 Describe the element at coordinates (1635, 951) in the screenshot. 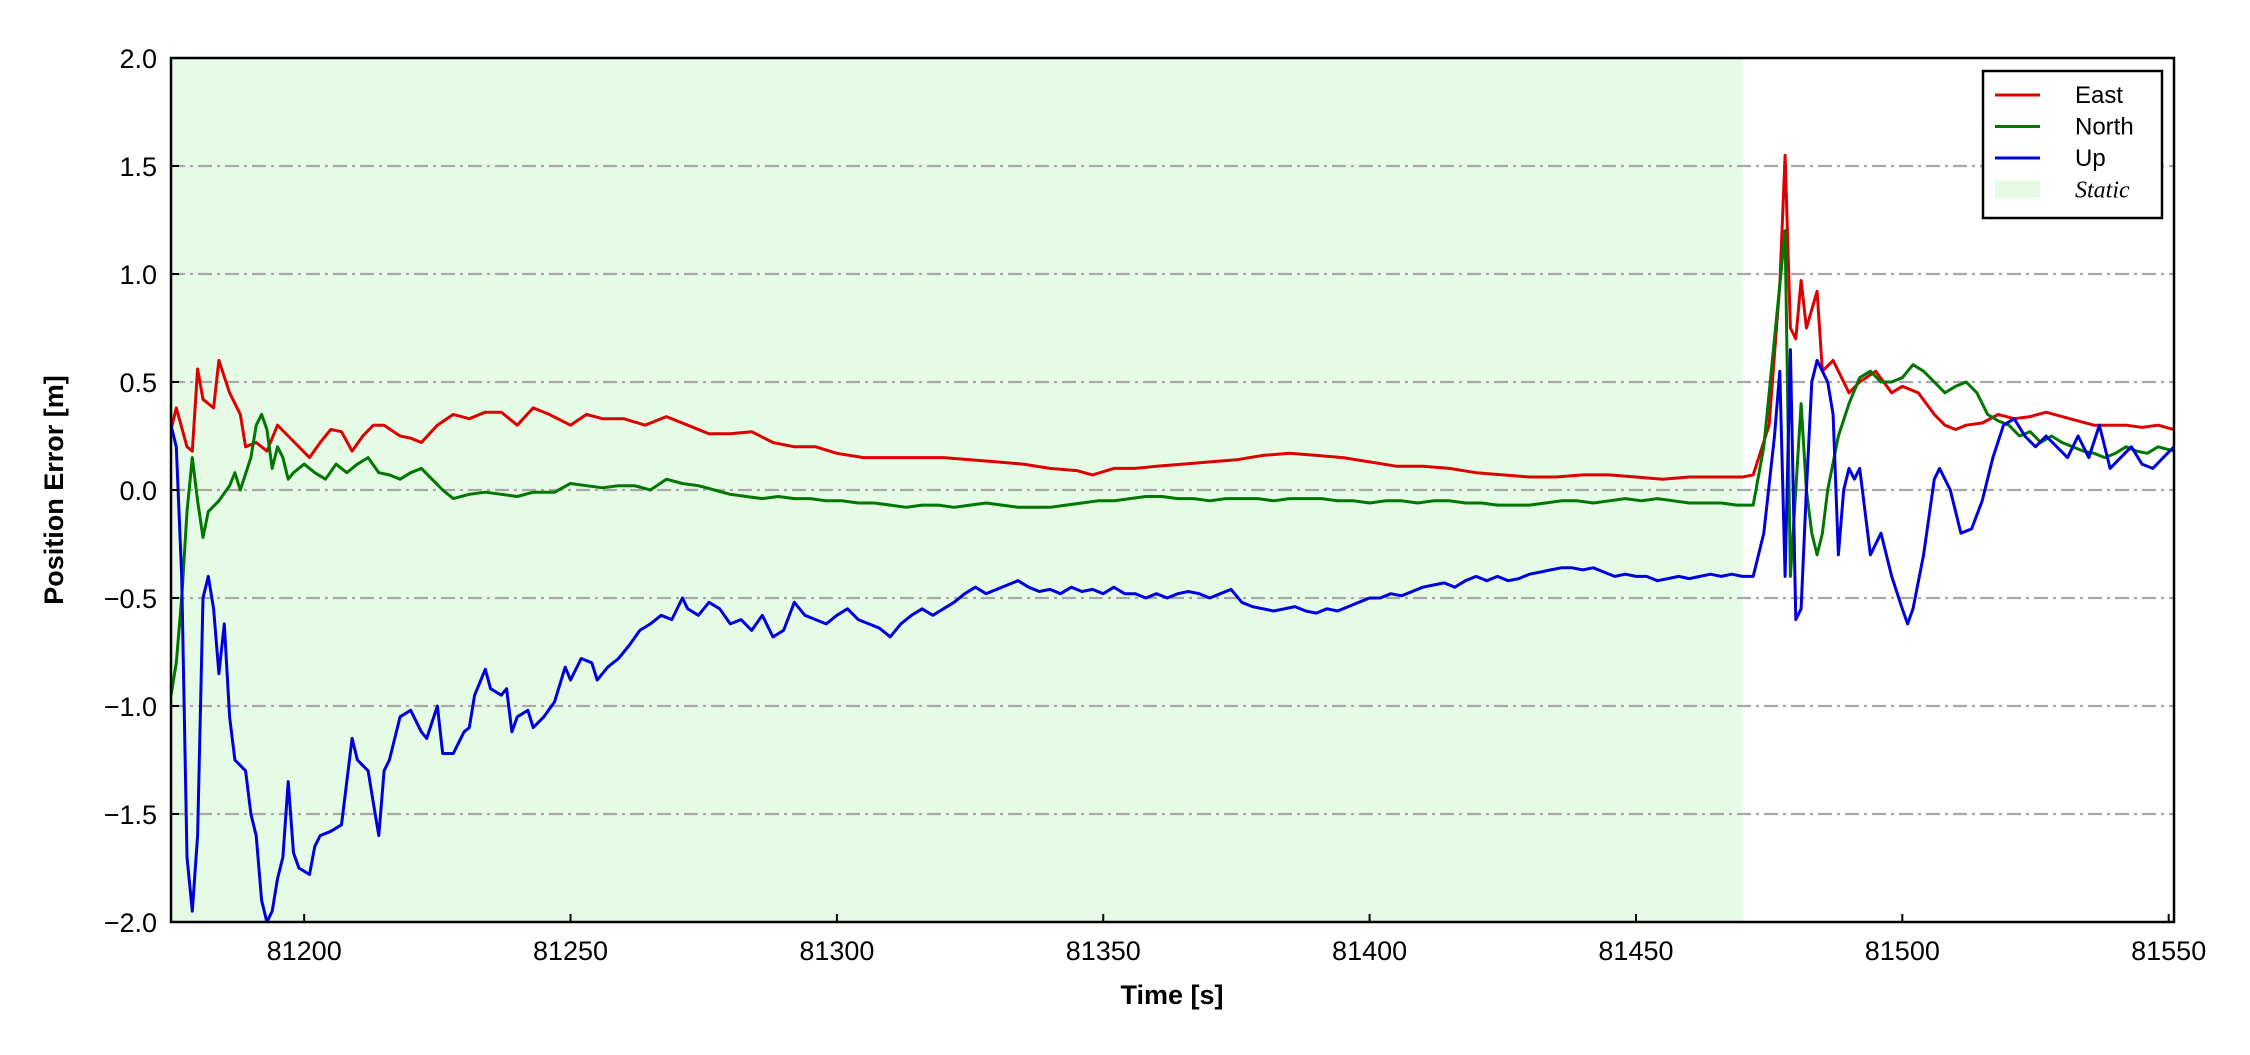

I see `x-tick-label: 81450` at that location.